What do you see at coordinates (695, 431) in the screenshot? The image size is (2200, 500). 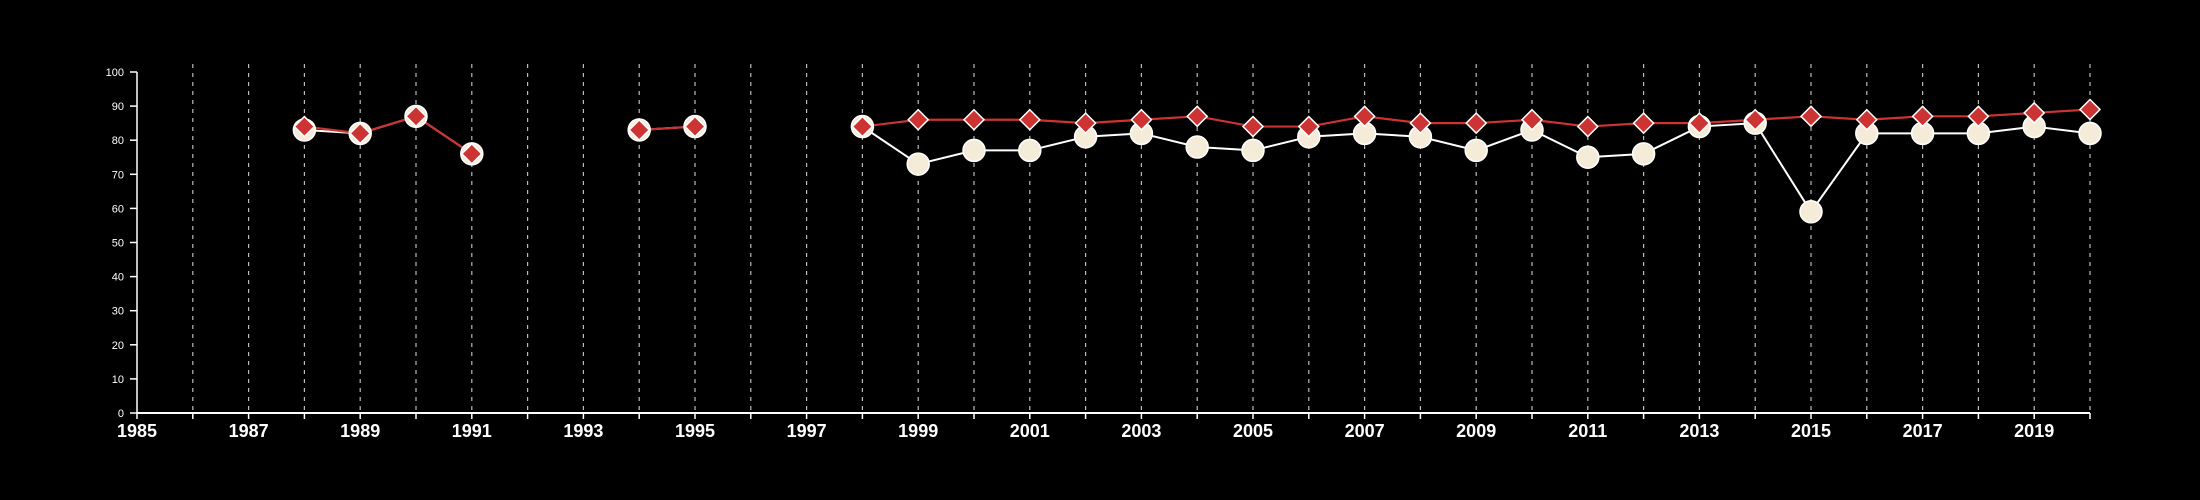 I see `x-tick-label: 1995` at bounding box center [695, 431].